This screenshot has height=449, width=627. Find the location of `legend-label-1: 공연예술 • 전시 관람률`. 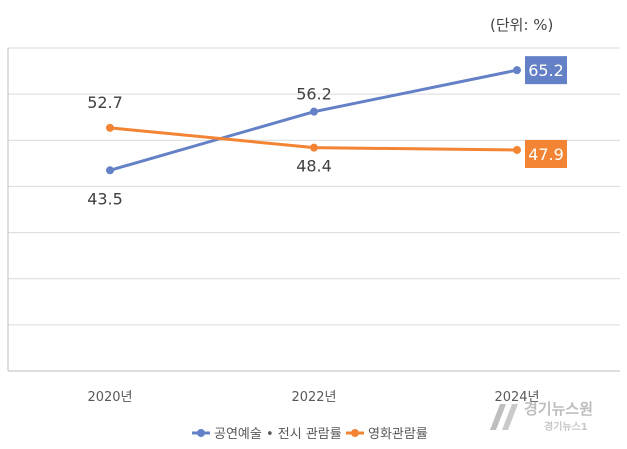

legend-label-1: 공연예술 • 전시 관람률 is located at coordinates (278, 434).